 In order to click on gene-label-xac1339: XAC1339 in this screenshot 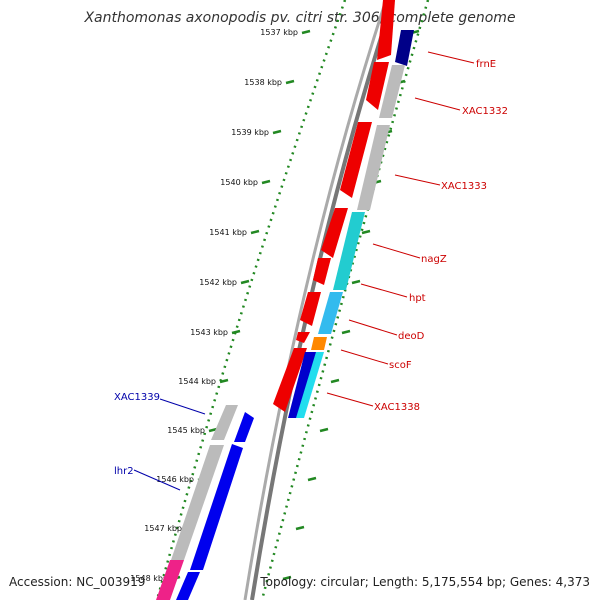, I will do `click(137, 397)`.